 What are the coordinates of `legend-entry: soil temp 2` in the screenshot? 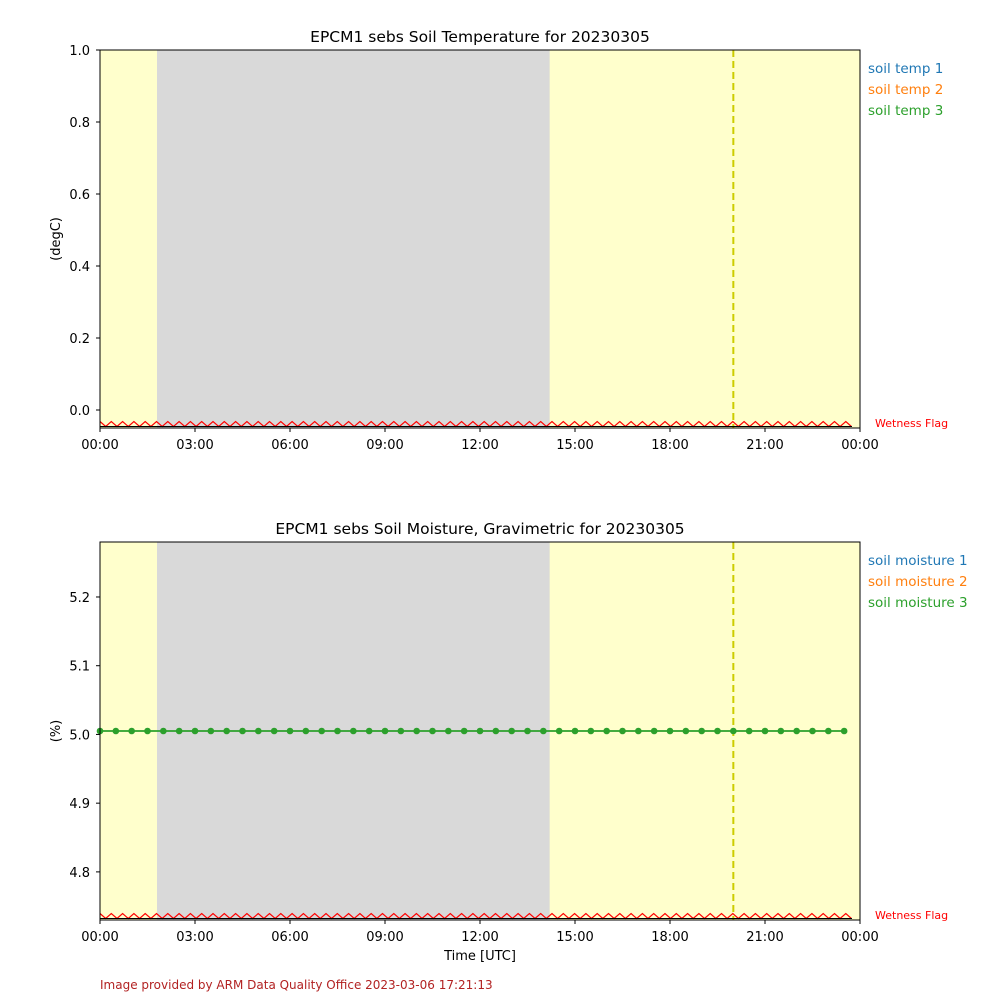 It's located at (905, 90).